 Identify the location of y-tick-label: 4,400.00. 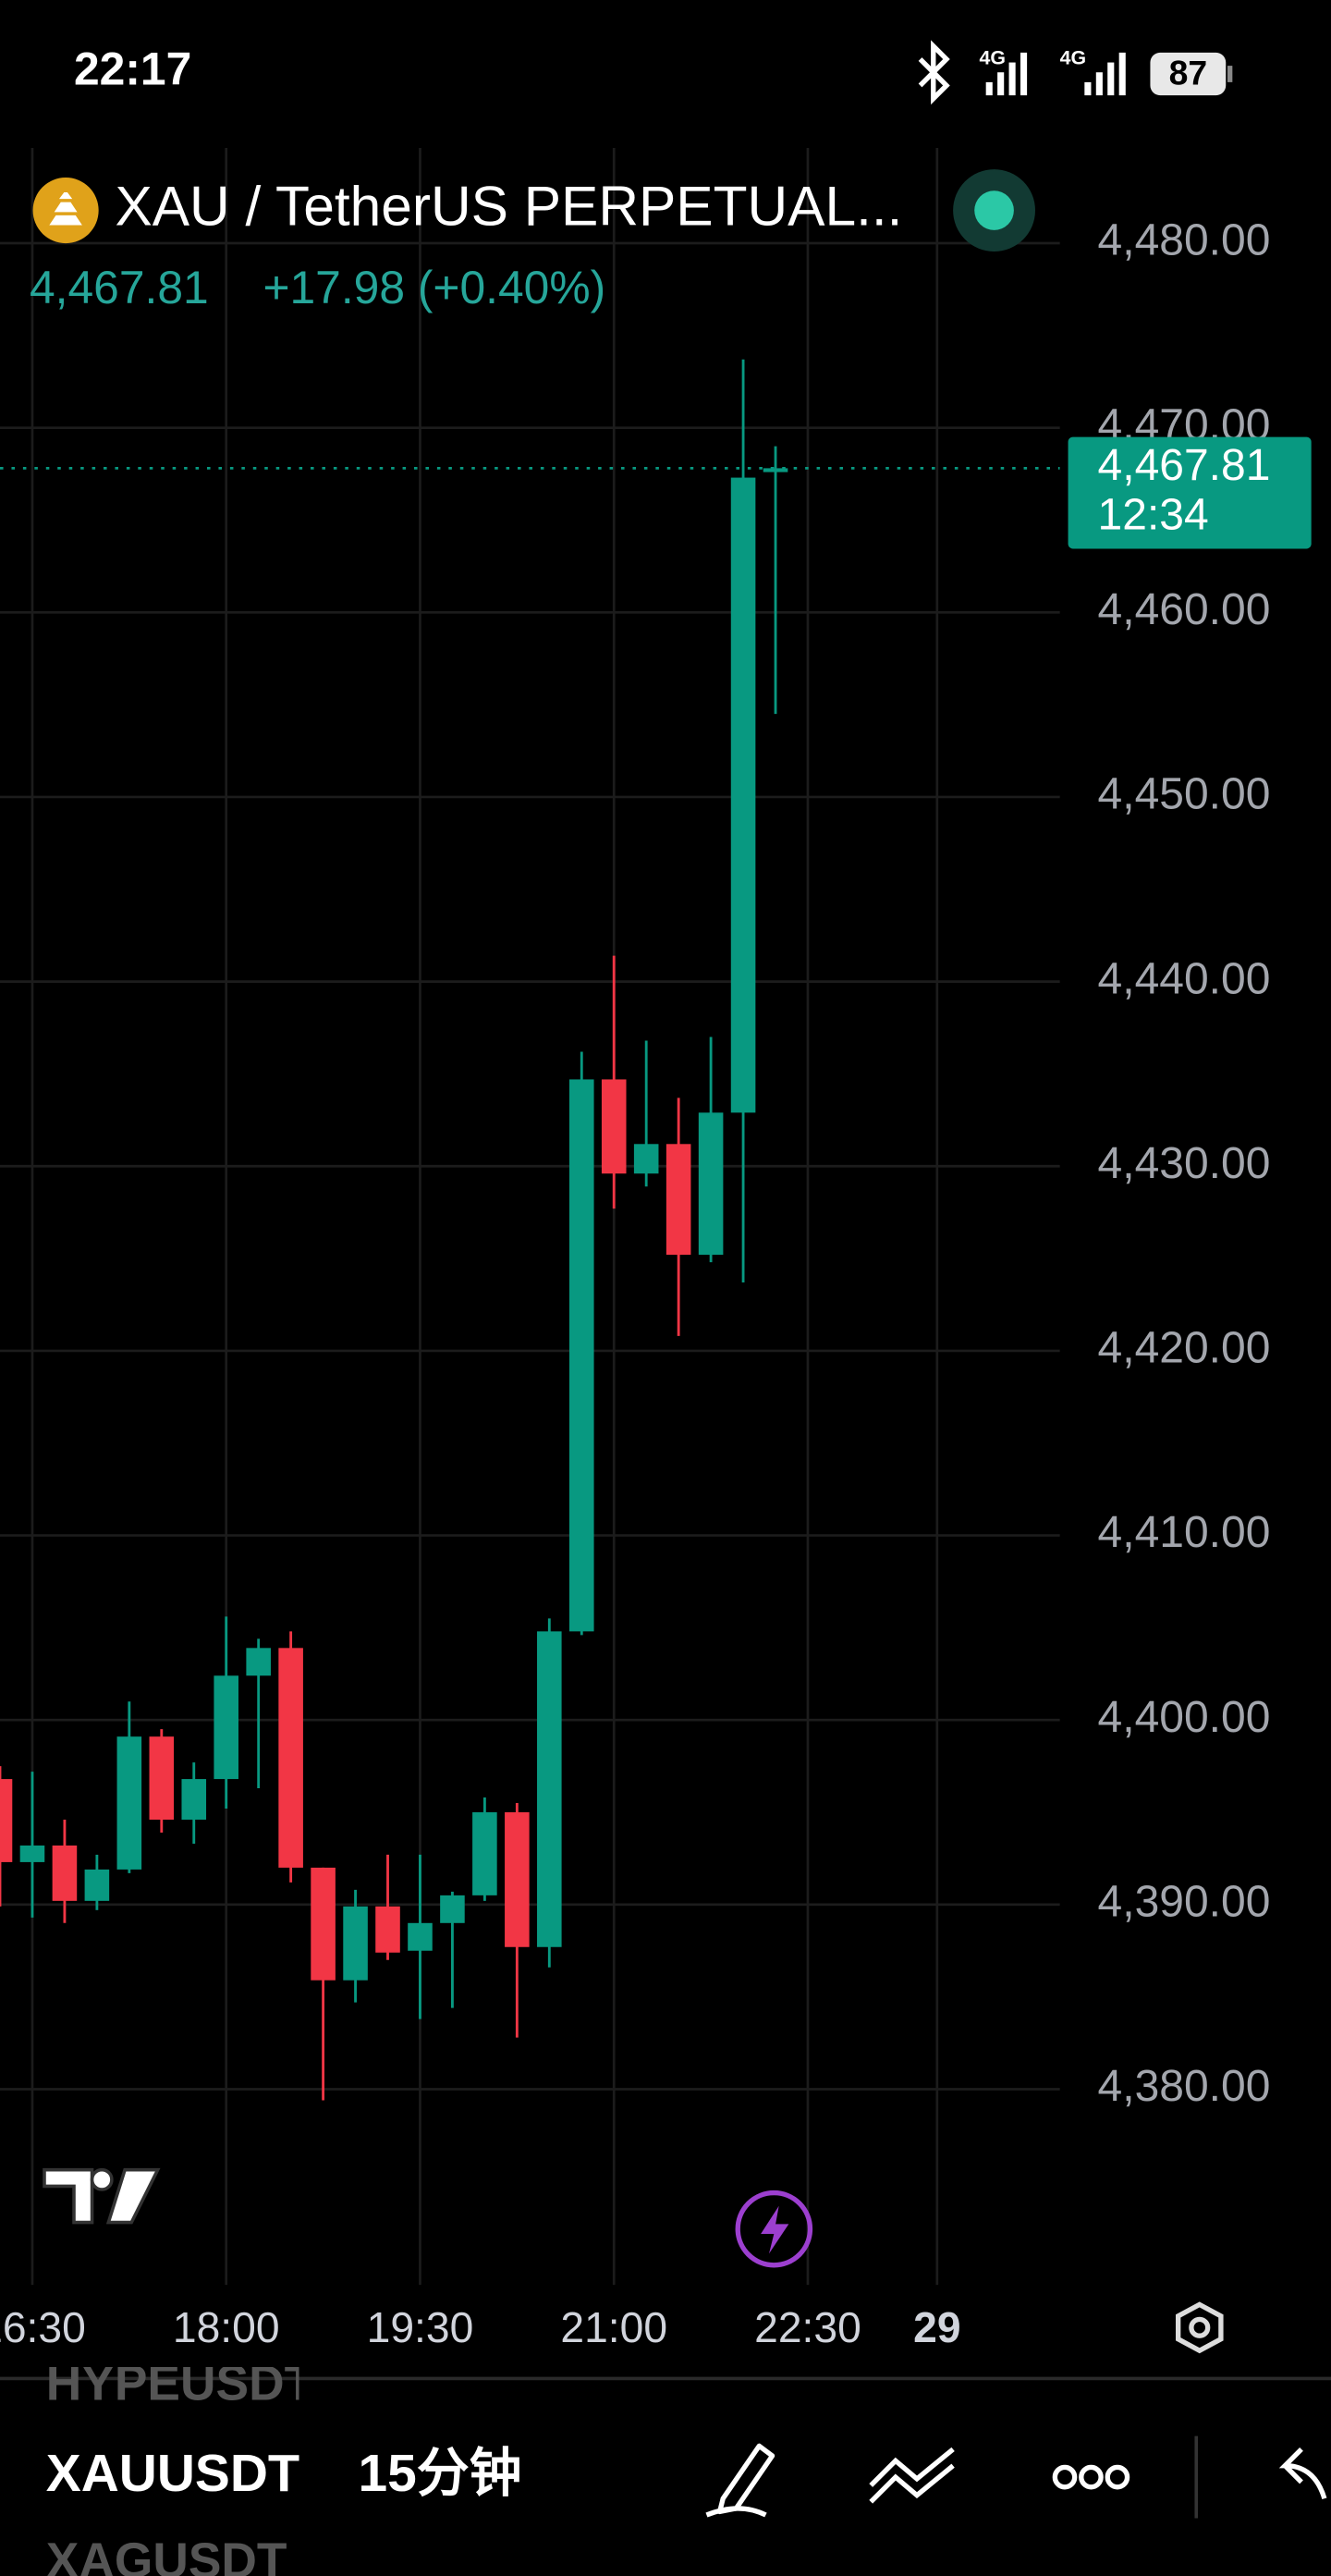
(1184, 1717).